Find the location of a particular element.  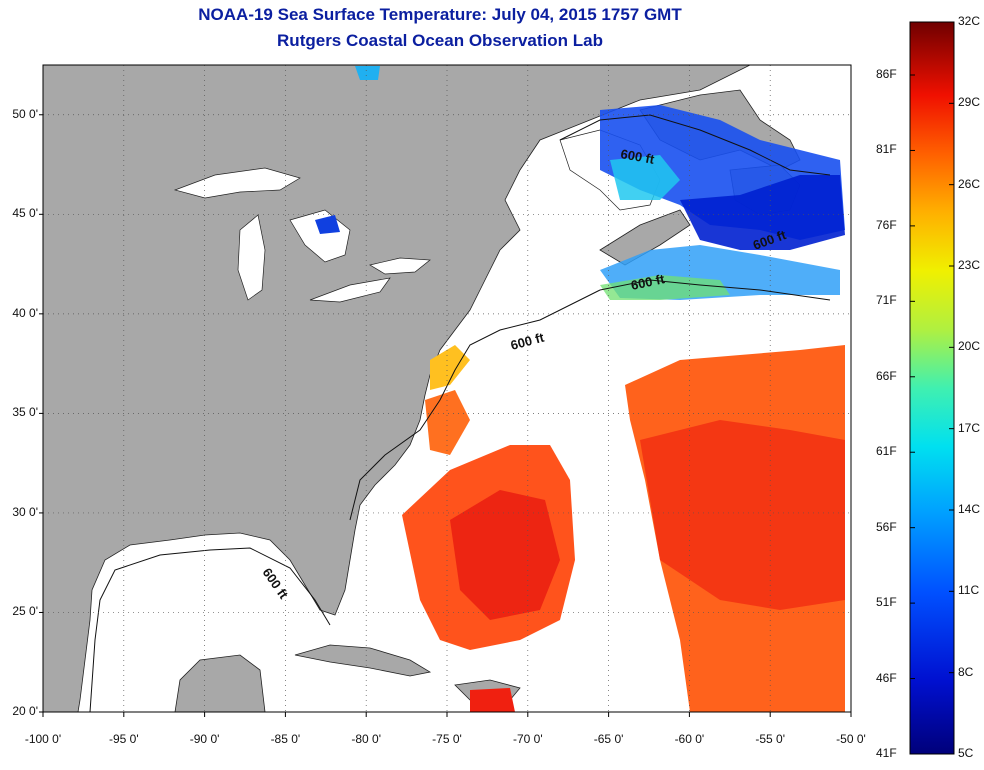

lat-tick-label: 25 0' is located at coordinates (25, 611).